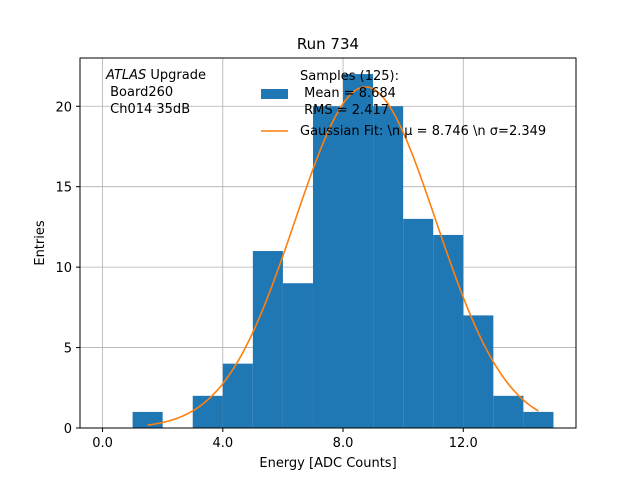  Describe the element at coordinates (328, 44) in the screenshot. I see `chart-title: Run 734` at that location.